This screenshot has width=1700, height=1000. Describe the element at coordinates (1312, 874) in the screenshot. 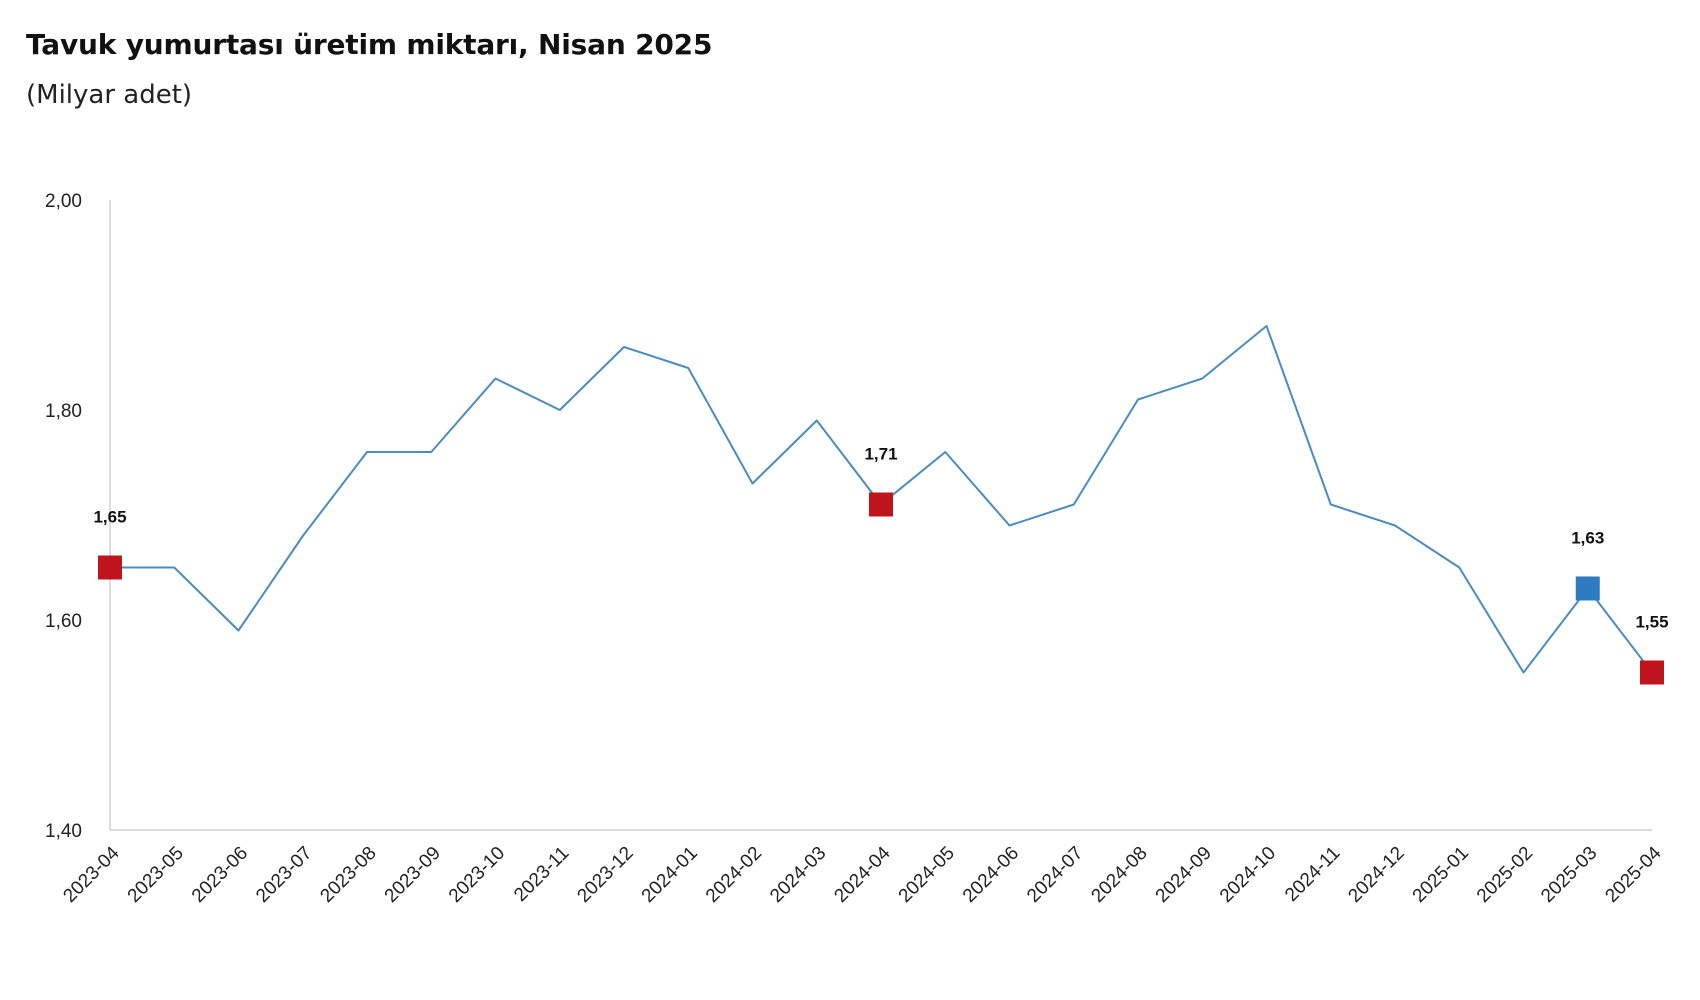

I see `x-tick-label: 2024-11` at that location.